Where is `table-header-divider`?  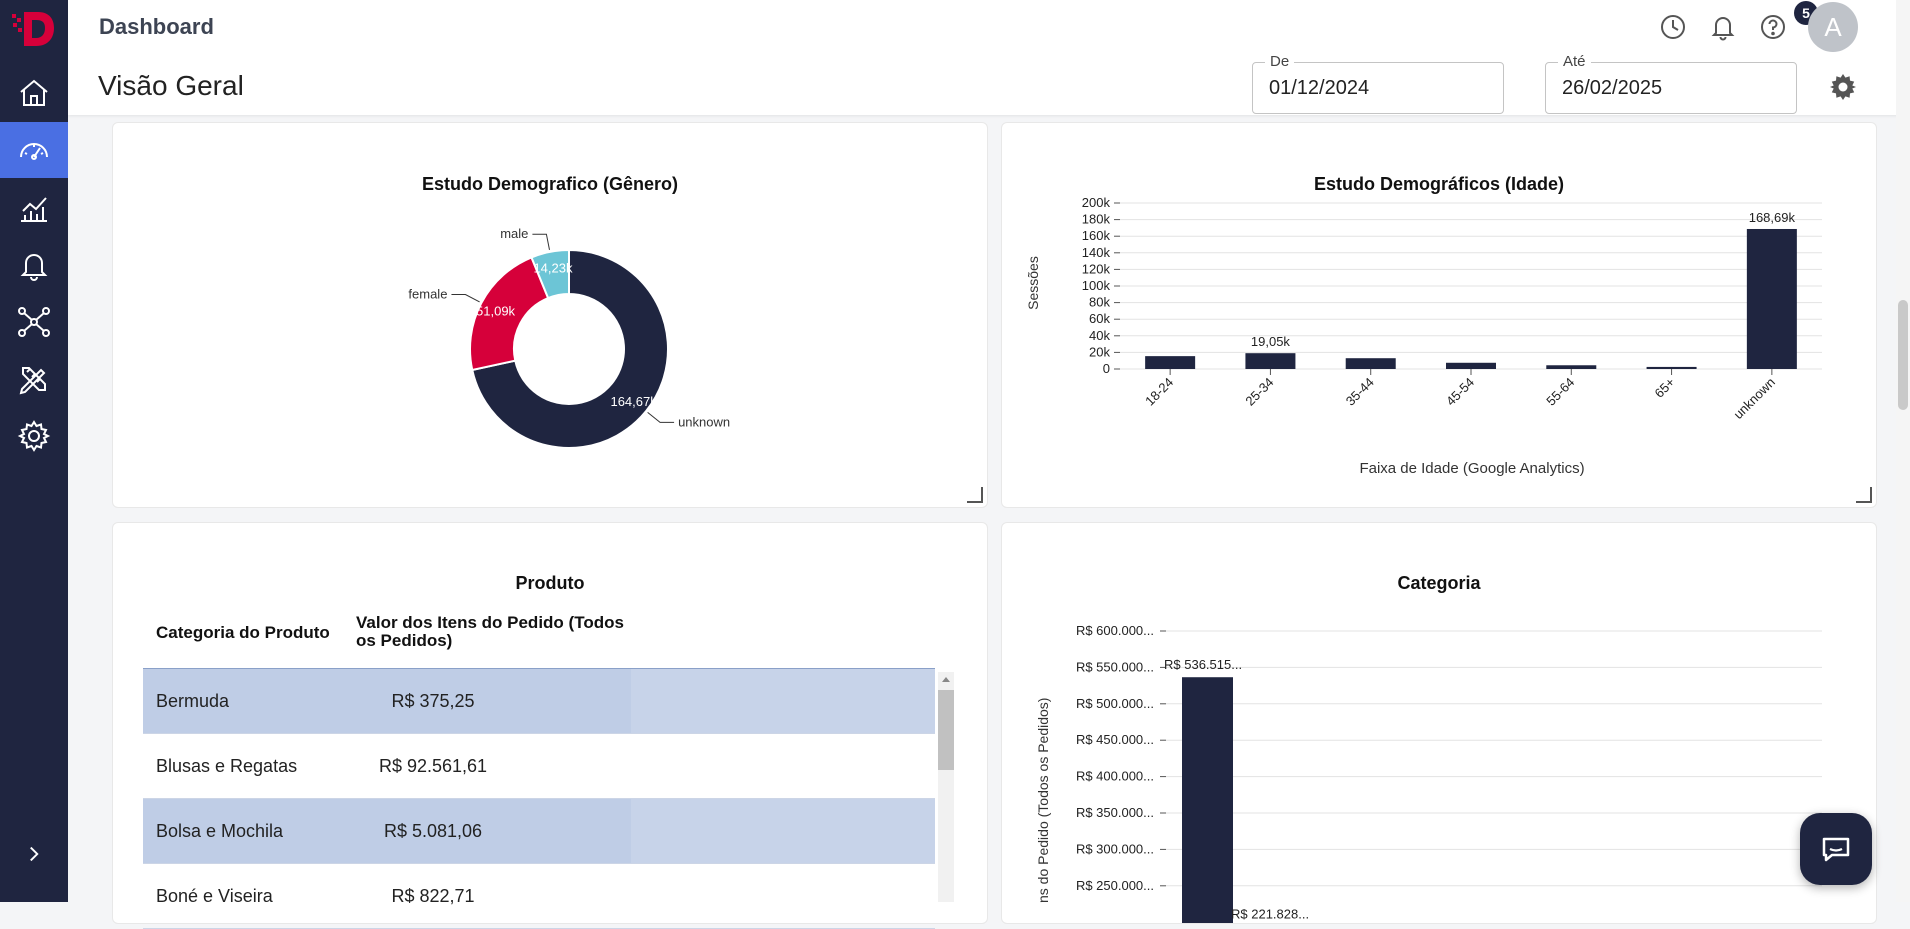 table-header-divider is located at coordinates (539, 668).